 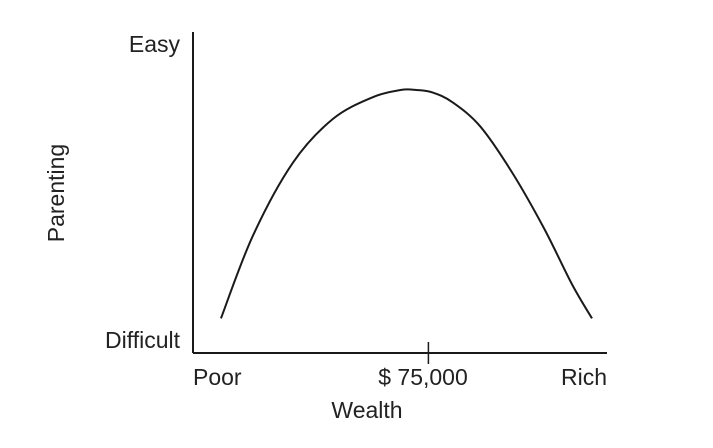 I want to click on x-tick-label-left: Poor, so click(x=217, y=377).